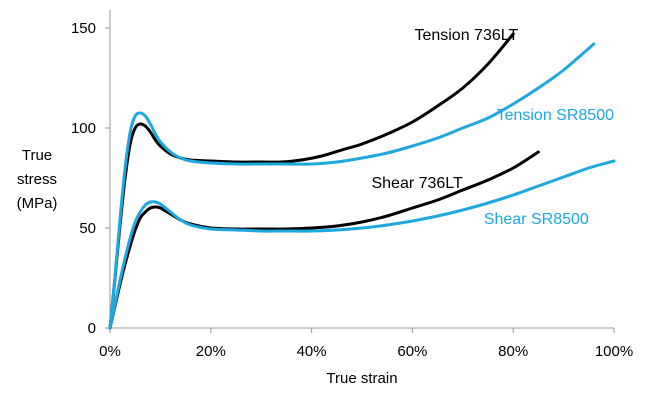  Describe the element at coordinates (412, 351) in the screenshot. I see `x-tick-label: 60%` at that location.